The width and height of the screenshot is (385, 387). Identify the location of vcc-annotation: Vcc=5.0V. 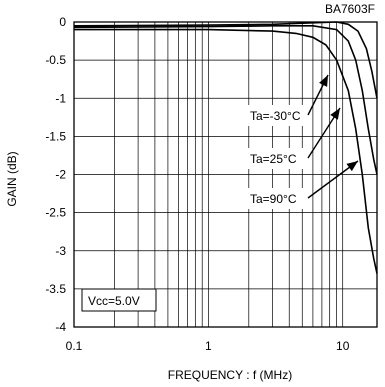
(119, 300).